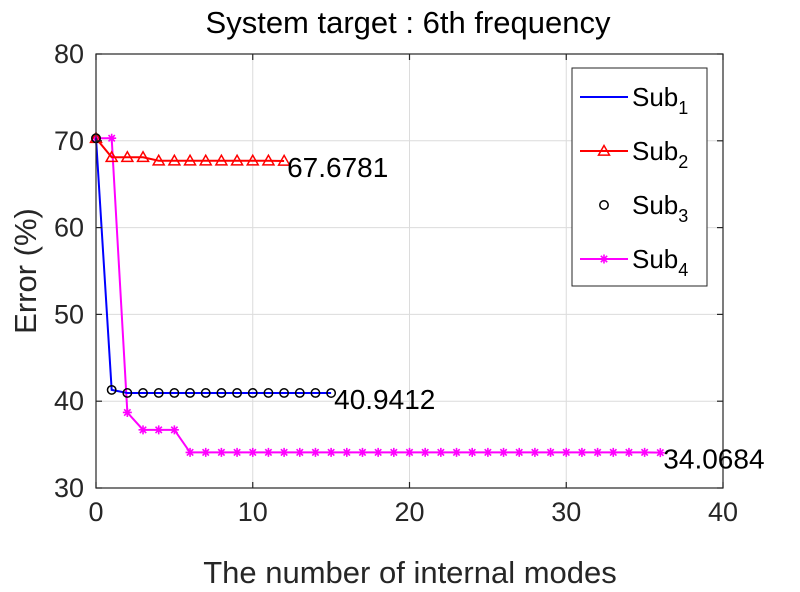 The image size is (800, 592). I want to click on x-tick-label: 30, so click(566, 512).